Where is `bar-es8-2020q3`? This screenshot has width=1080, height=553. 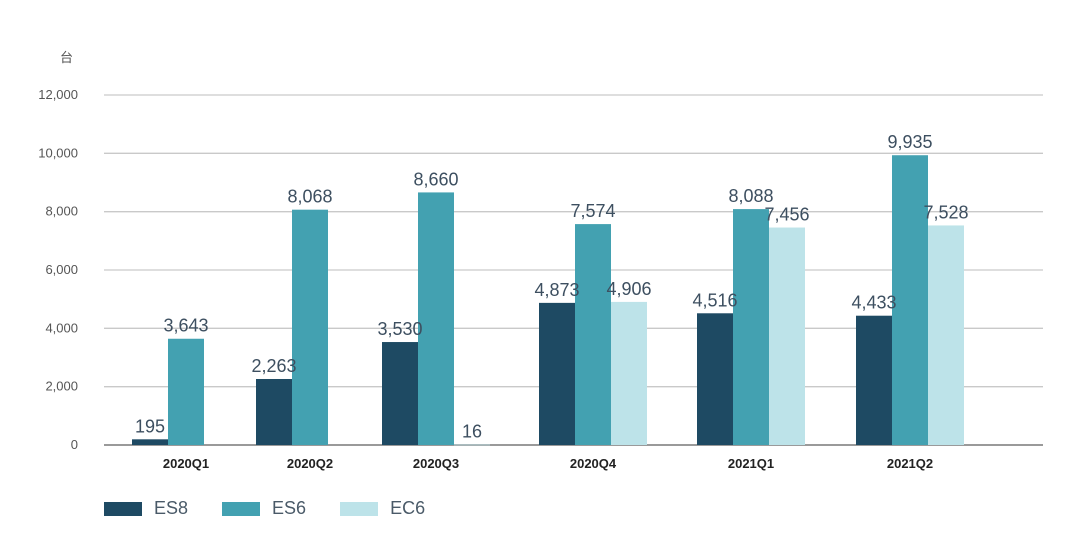 bar-es8-2020q3 is located at coordinates (400, 393).